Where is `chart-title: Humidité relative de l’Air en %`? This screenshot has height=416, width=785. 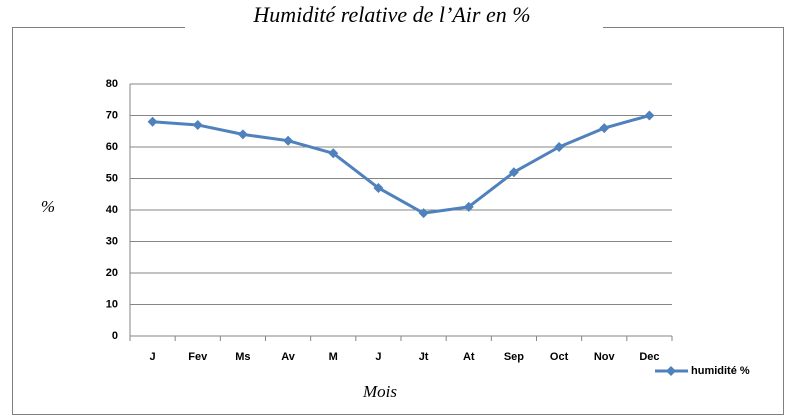
chart-title: Humidité relative de l’Air en % is located at coordinates (391, 14).